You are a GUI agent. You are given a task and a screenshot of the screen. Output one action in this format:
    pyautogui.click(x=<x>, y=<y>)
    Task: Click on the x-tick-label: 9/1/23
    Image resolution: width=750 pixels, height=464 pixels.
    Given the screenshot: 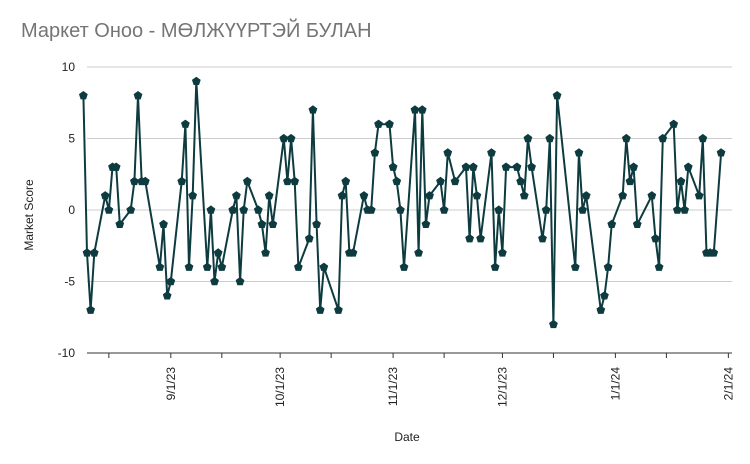 What is the action you would take?
    pyautogui.click(x=171, y=384)
    